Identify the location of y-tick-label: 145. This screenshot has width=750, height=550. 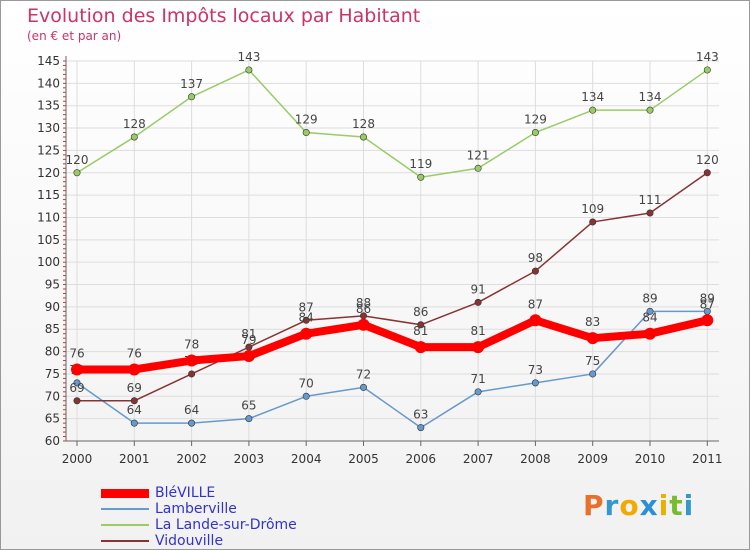
(48, 61).